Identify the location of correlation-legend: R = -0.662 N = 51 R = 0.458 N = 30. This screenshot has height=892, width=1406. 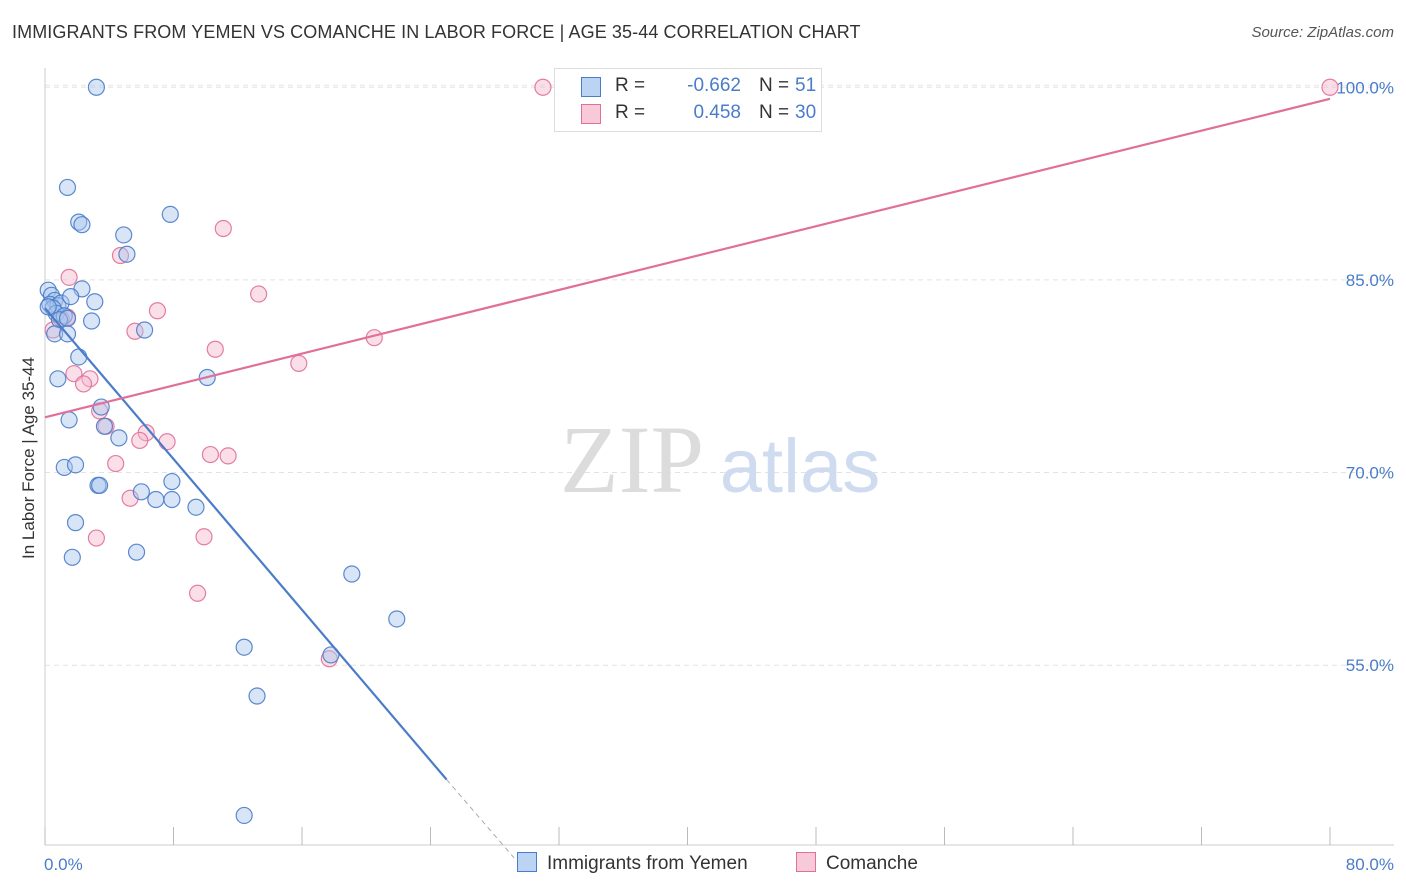
(688, 100).